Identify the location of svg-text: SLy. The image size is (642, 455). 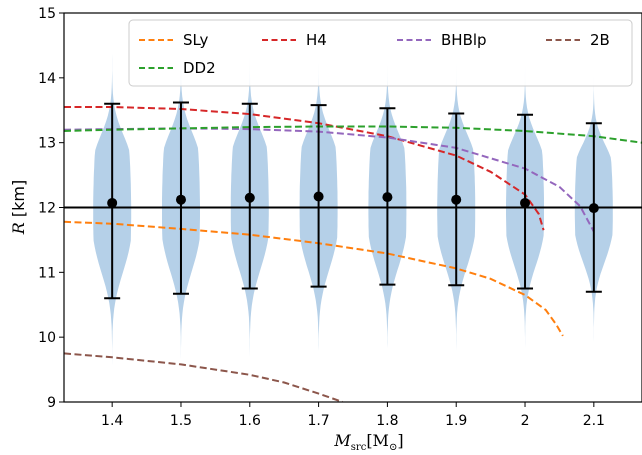
(196, 40).